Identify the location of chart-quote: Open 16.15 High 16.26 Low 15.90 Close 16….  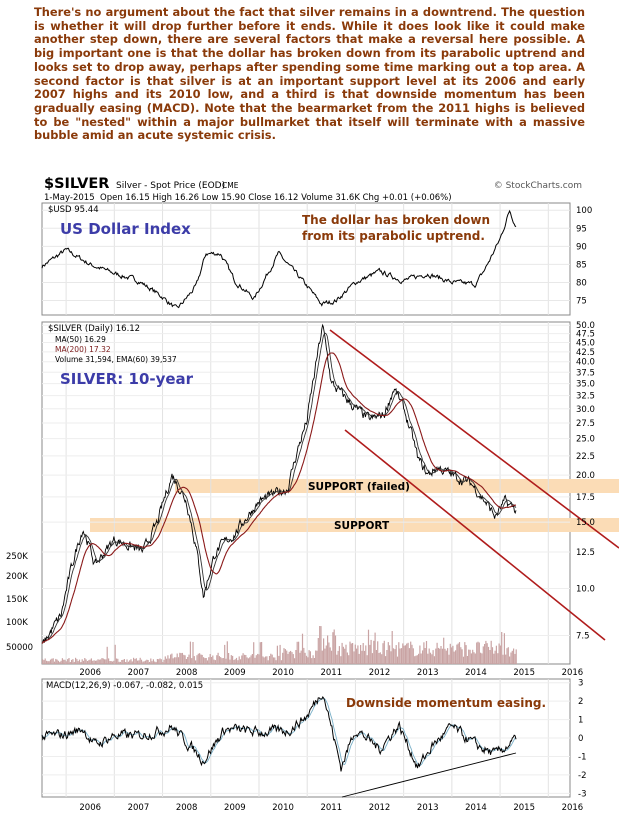
(276, 198).